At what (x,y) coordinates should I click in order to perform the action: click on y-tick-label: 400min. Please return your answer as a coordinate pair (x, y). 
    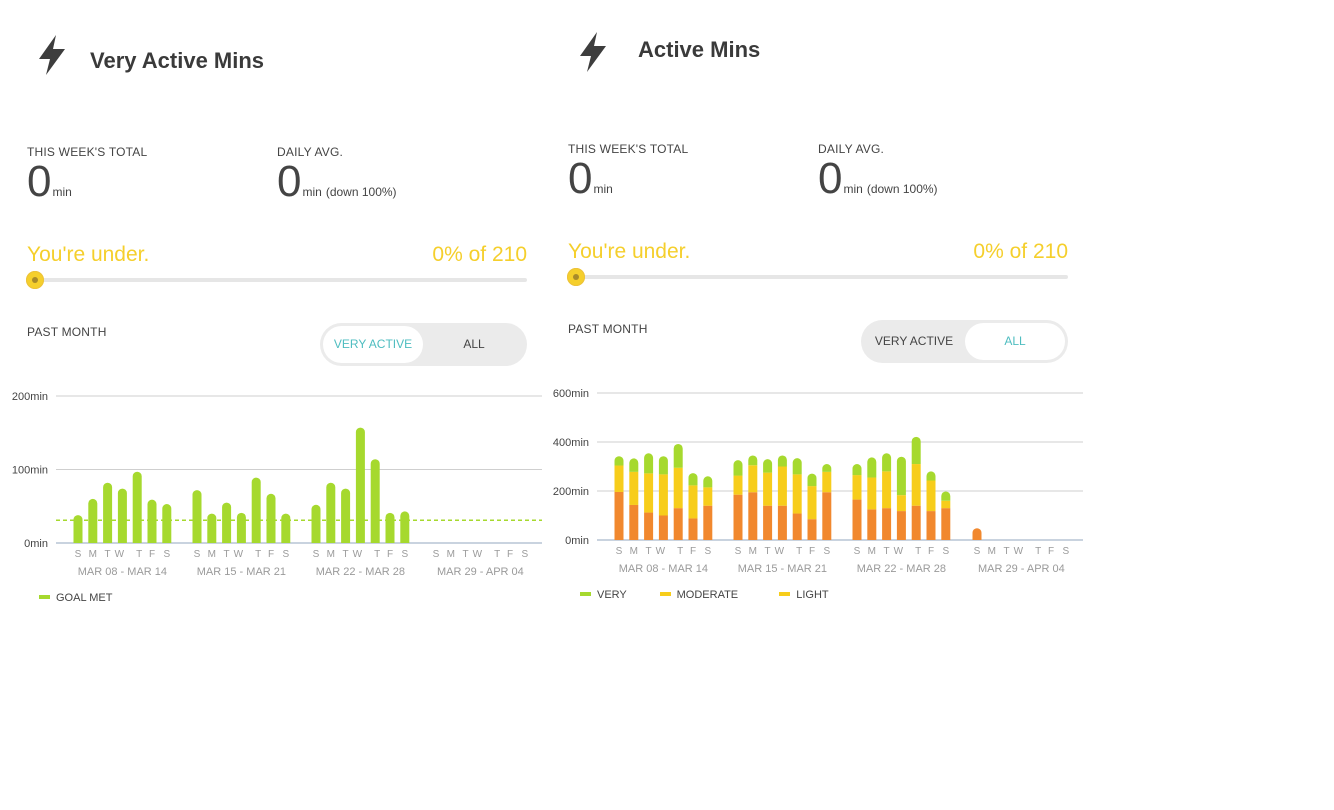
    Looking at the image, I should click on (571, 443).